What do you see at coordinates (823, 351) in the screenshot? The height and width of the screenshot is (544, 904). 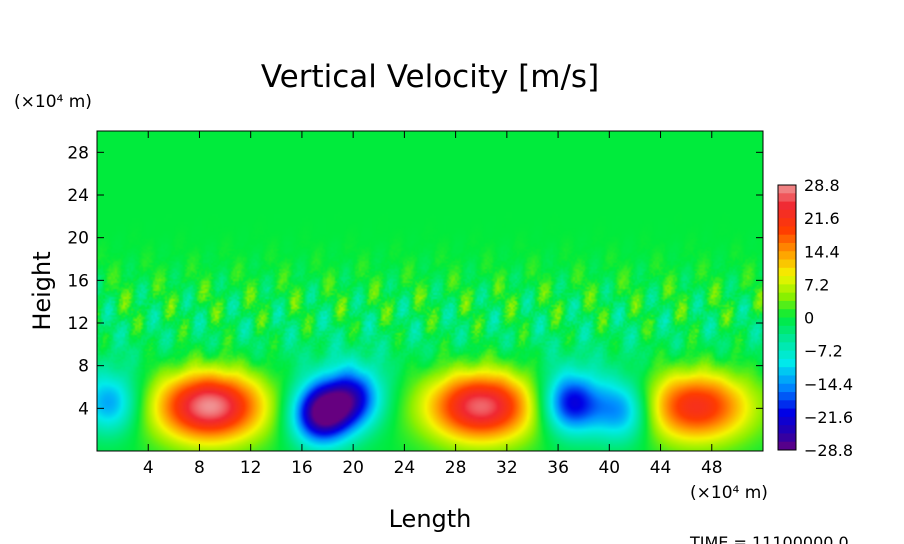 I see `colorbar-tick-label: −7.2` at bounding box center [823, 351].